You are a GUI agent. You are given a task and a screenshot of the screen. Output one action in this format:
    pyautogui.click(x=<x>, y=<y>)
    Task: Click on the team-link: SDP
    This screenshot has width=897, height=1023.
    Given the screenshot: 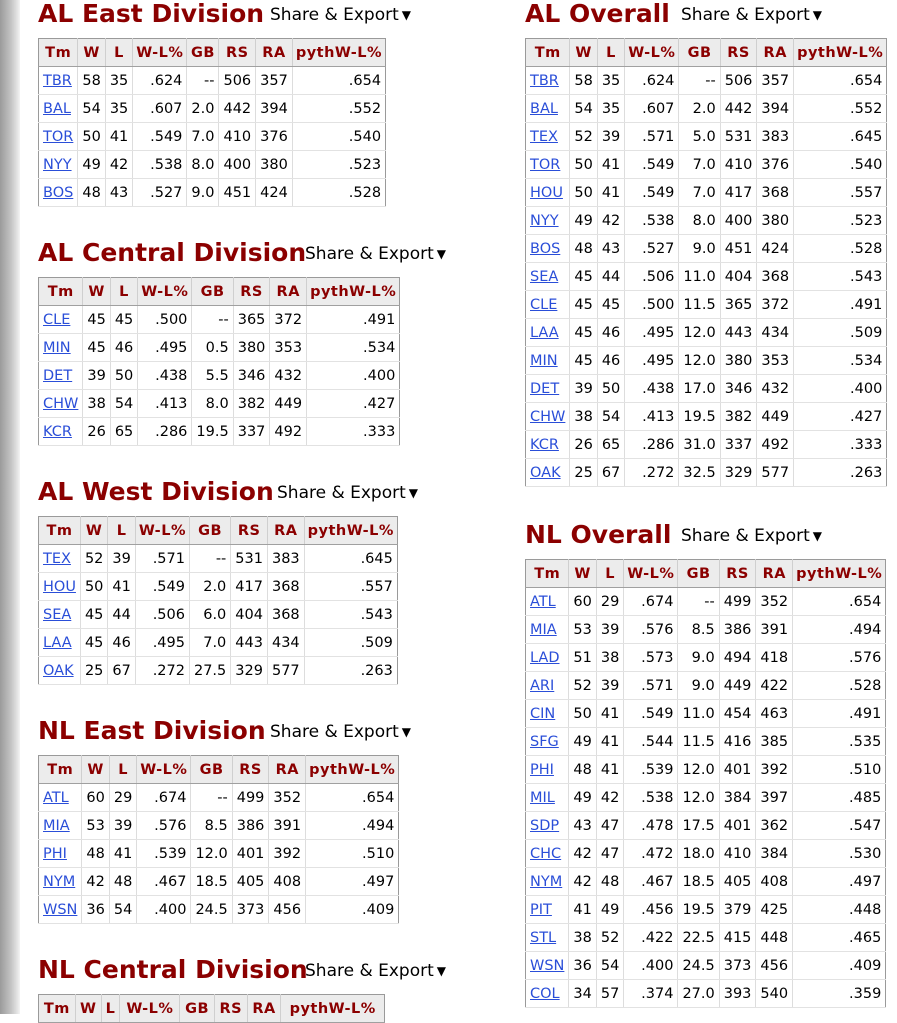 What is the action you would take?
    pyautogui.click(x=545, y=825)
    